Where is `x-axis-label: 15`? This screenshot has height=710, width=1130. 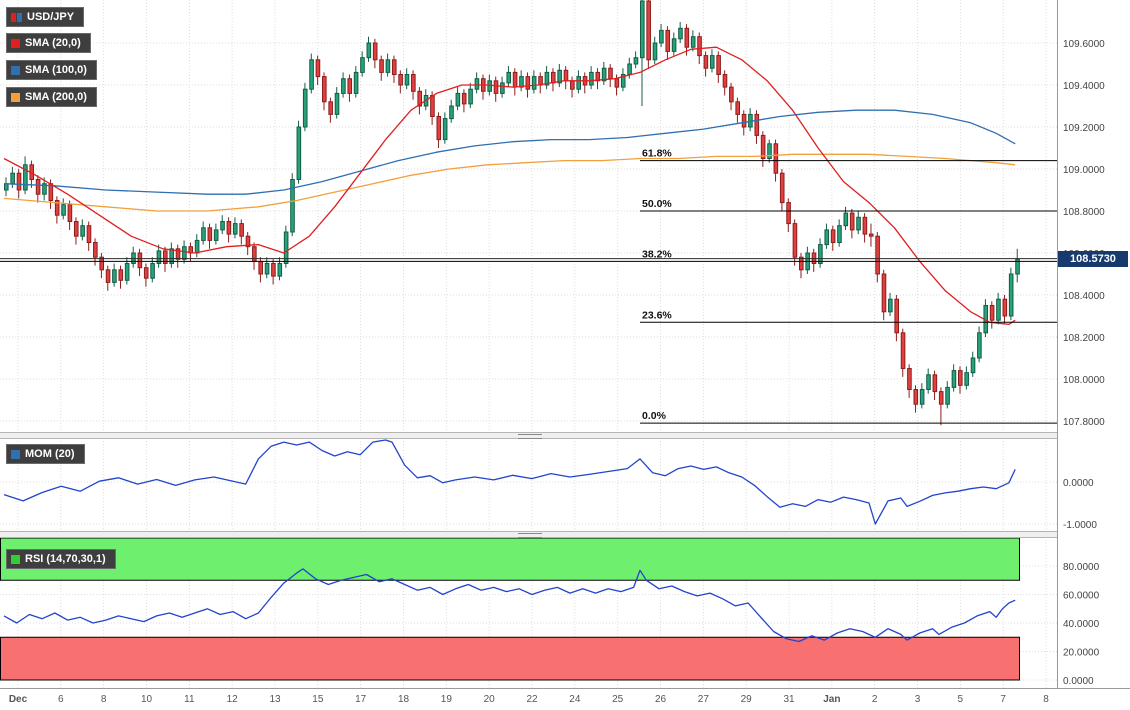 x-axis-label: 15 is located at coordinates (318, 699).